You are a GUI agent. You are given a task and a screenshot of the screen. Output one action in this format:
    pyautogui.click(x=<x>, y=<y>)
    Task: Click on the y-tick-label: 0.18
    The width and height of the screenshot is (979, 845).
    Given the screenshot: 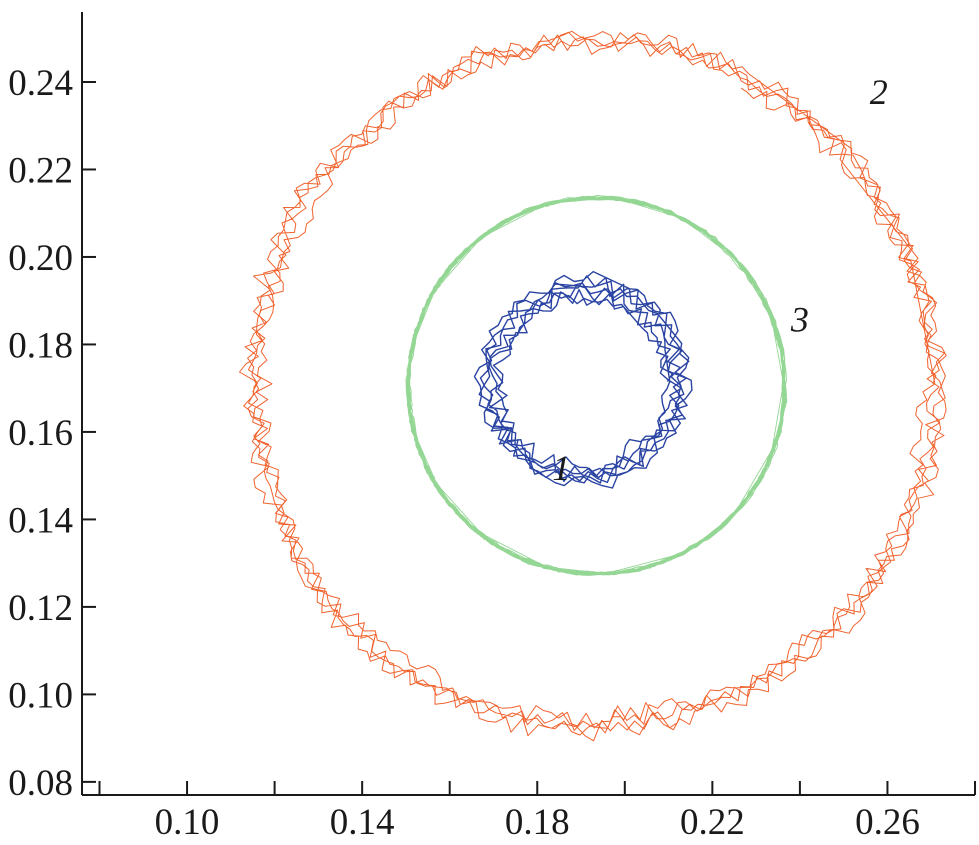 What is the action you would take?
    pyautogui.click(x=40, y=345)
    